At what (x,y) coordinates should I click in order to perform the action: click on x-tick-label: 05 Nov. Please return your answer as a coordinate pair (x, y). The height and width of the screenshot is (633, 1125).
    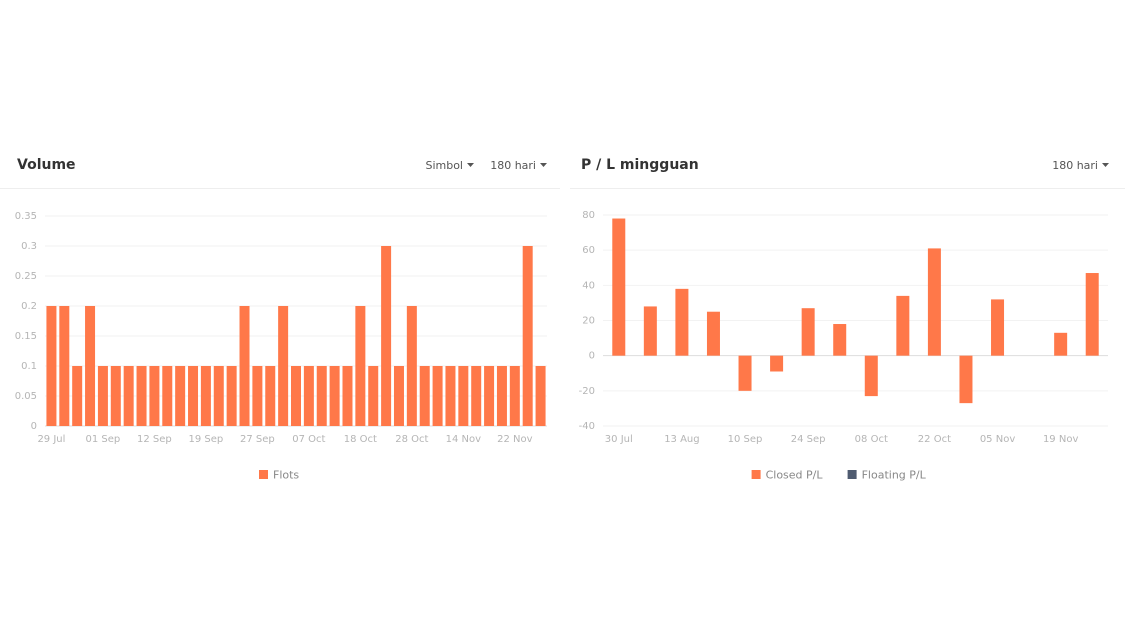
    Looking at the image, I should click on (998, 439).